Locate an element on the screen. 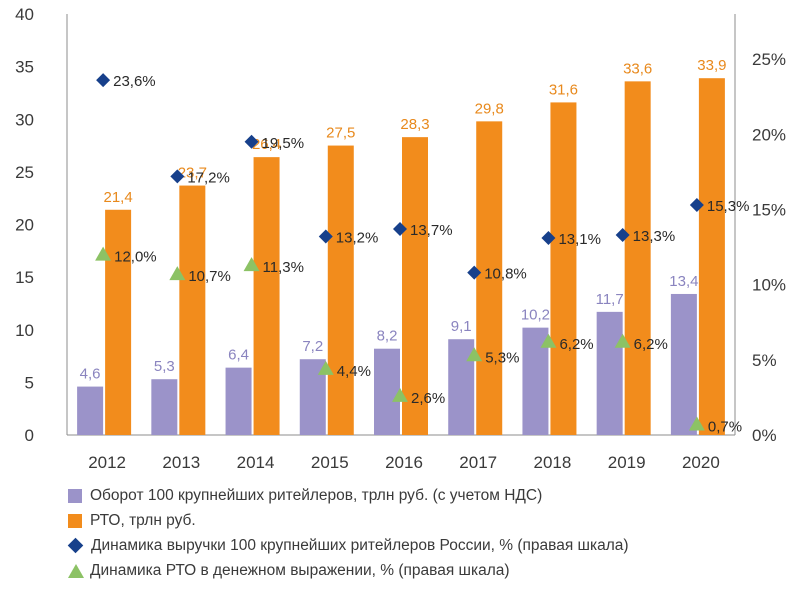 The image size is (809, 594). marker-revenue-growth-label: 13,2% is located at coordinates (357, 238).